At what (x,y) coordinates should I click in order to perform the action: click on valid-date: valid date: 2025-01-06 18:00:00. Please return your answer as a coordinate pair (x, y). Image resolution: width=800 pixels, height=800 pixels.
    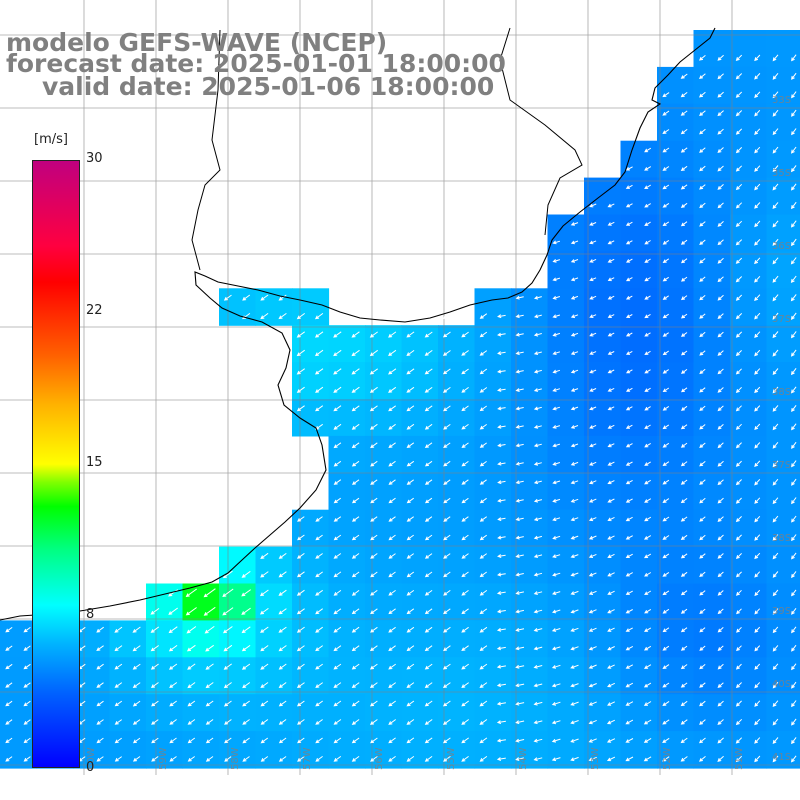
    Looking at the image, I should click on (268, 86).